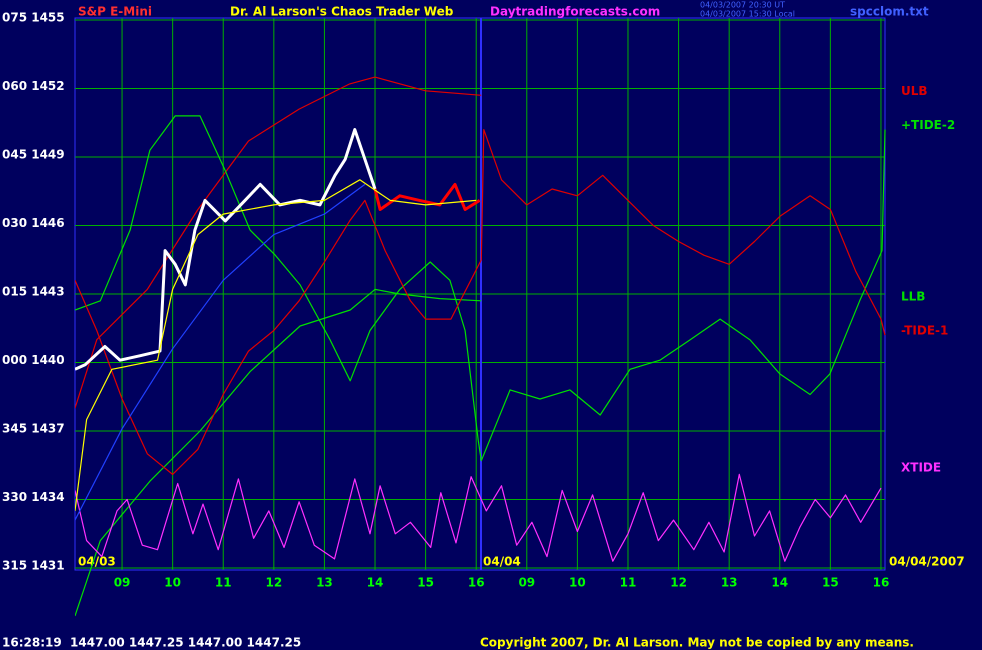 The height and width of the screenshot is (650, 982). I want to click on y-tick-label: 060 1452, so click(33, 86).